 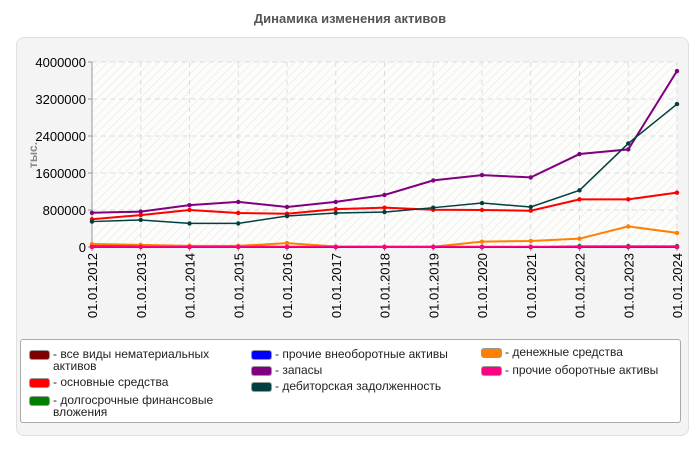 What do you see at coordinates (111, 382) in the screenshot?
I see `legend-label: - основные средства` at bounding box center [111, 382].